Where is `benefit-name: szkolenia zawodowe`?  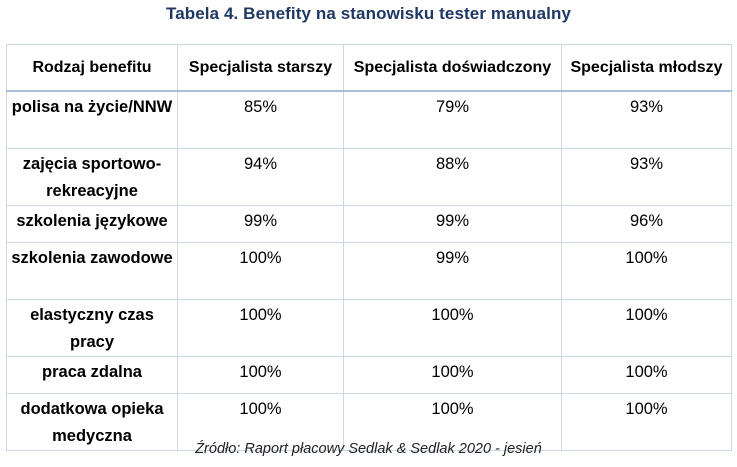
benefit-name: szkolenia zawodowe is located at coordinates (92, 271).